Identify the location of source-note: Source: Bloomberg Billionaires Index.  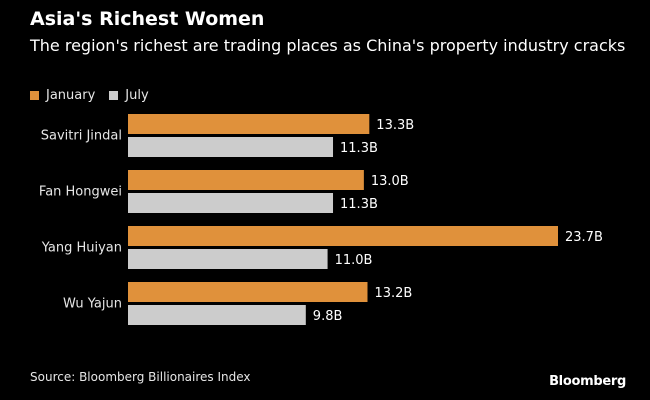
(140, 377).